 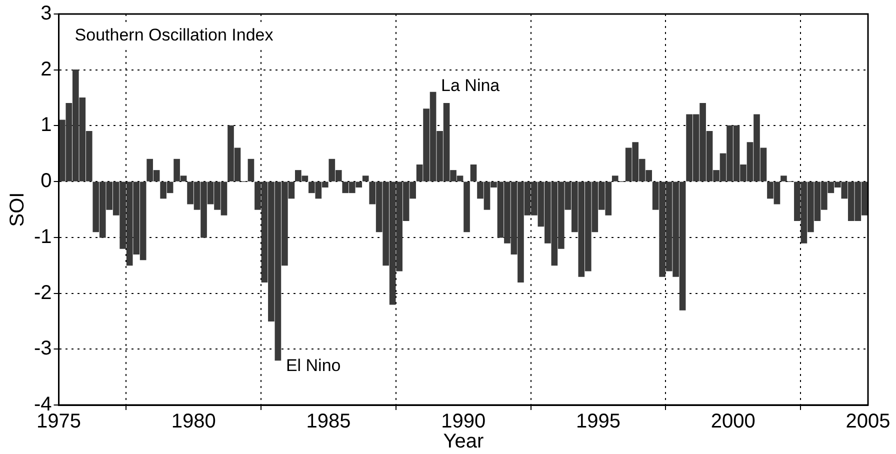 I want to click on x-tick-label: 1995, so click(x=598, y=421).